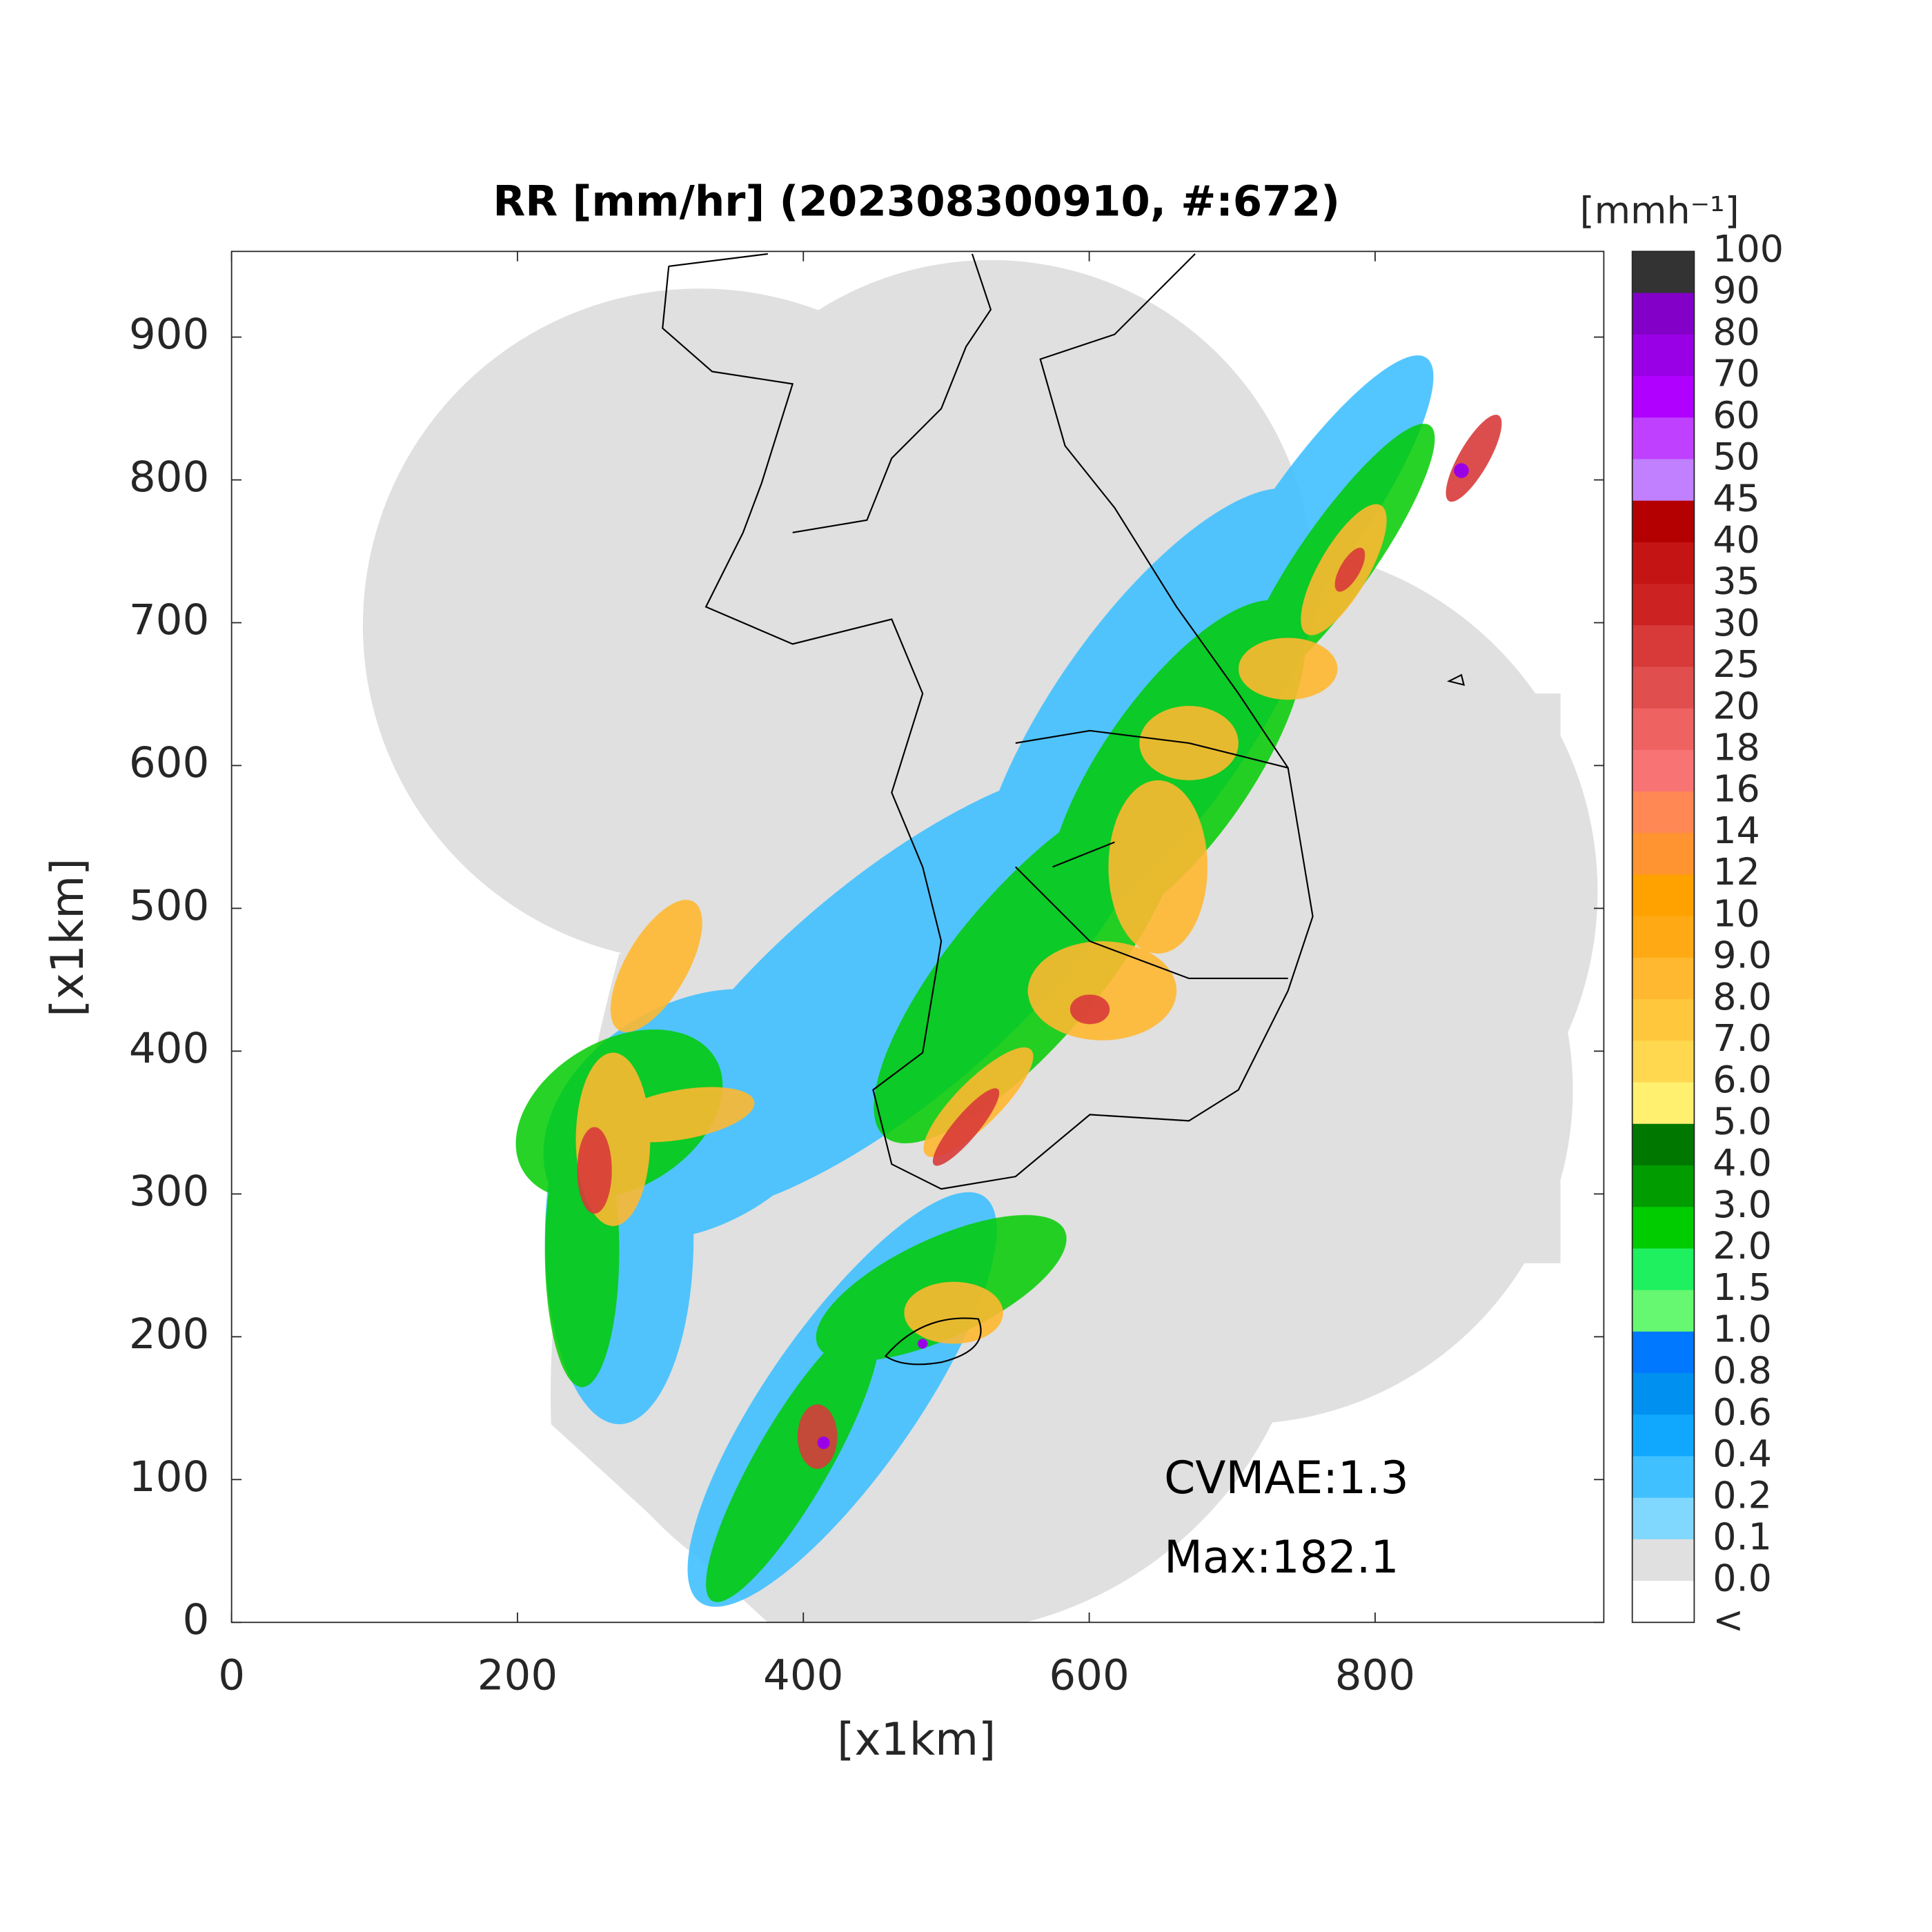 This screenshot has height=1932, width=1932. What do you see at coordinates (169, 619) in the screenshot?
I see `y-tick-label: 700` at bounding box center [169, 619].